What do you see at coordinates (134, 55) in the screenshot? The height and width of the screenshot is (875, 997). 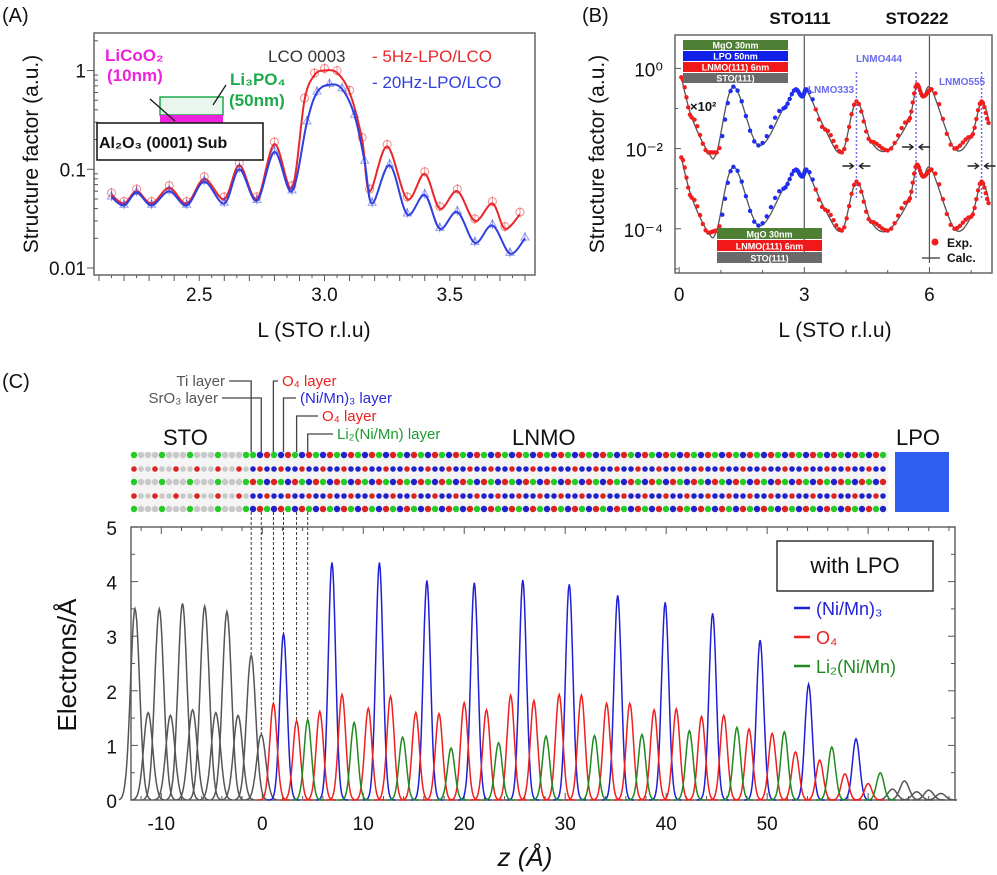 I see `licoo2-label: LiCoO₂` at bounding box center [134, 55].